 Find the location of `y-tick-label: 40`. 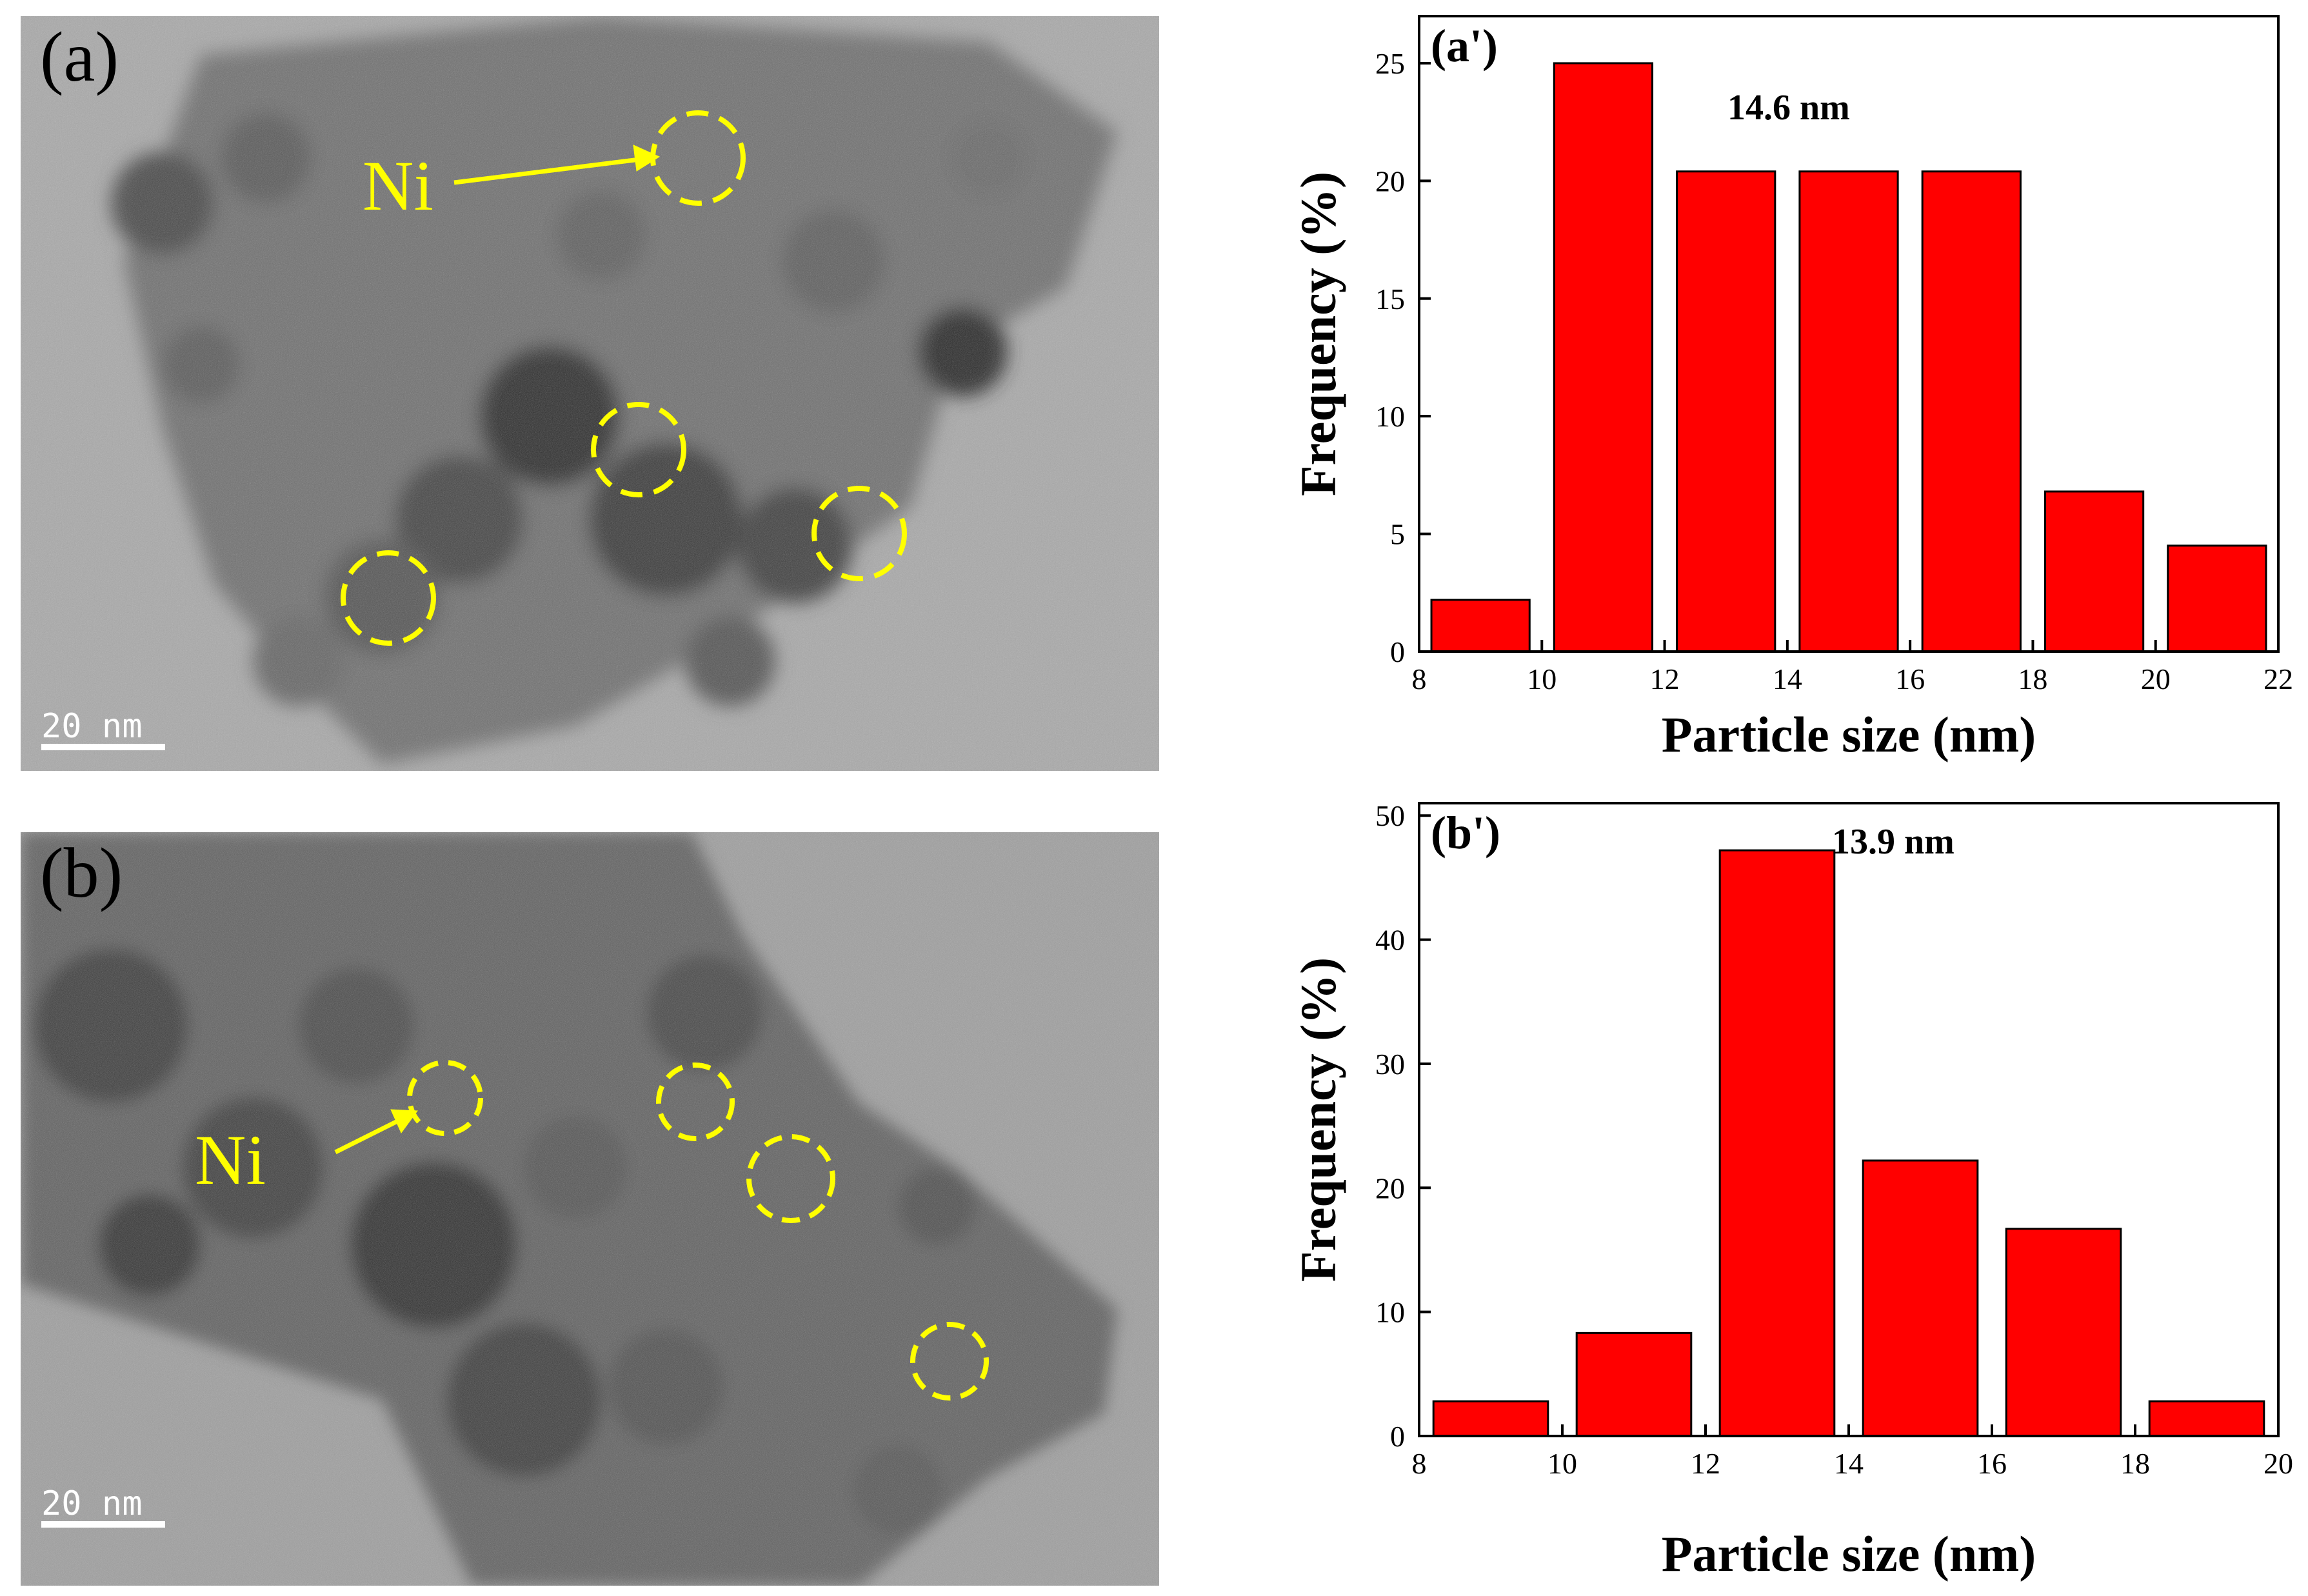

y-tick-label: 40 is located at coordinates (1390, 940).